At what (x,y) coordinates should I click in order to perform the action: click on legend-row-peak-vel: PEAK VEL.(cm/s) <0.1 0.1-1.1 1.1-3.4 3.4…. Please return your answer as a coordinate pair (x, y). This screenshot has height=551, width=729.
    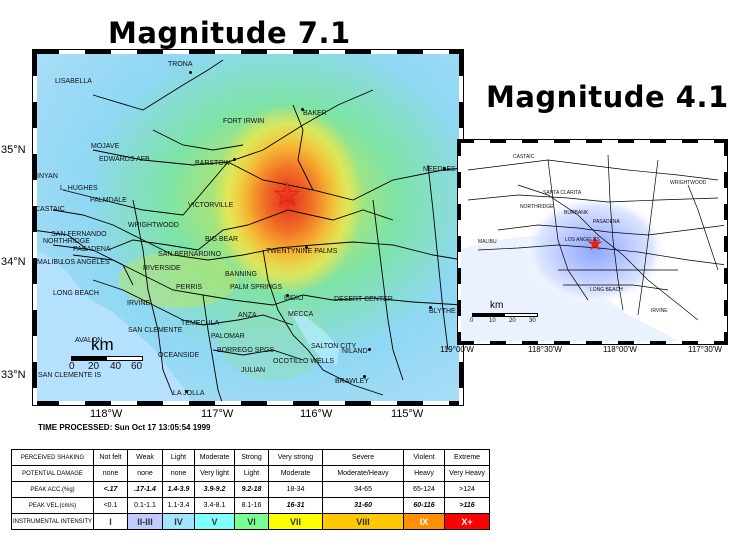
    Looking at the image, I should click on (250, 505).